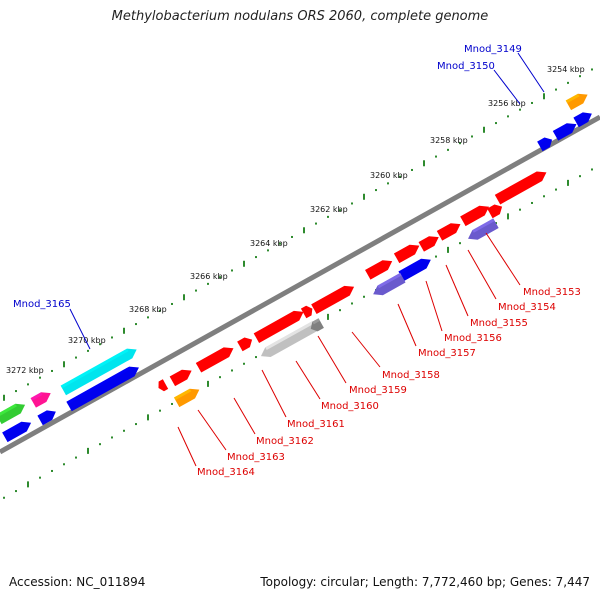  What do you see at coordinates (473, 338) in the screenshot?
I see `gene-label: Mnod_3156` at bounding box center [473, 338].